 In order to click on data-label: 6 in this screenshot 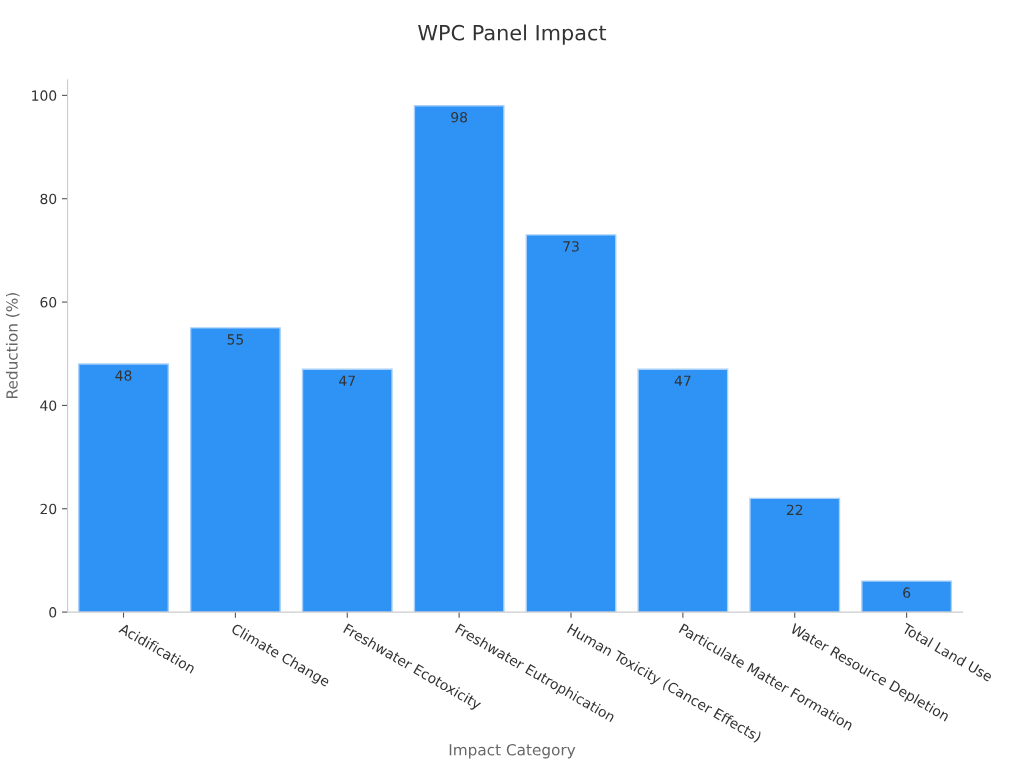, I will do `click(907, 592)`.